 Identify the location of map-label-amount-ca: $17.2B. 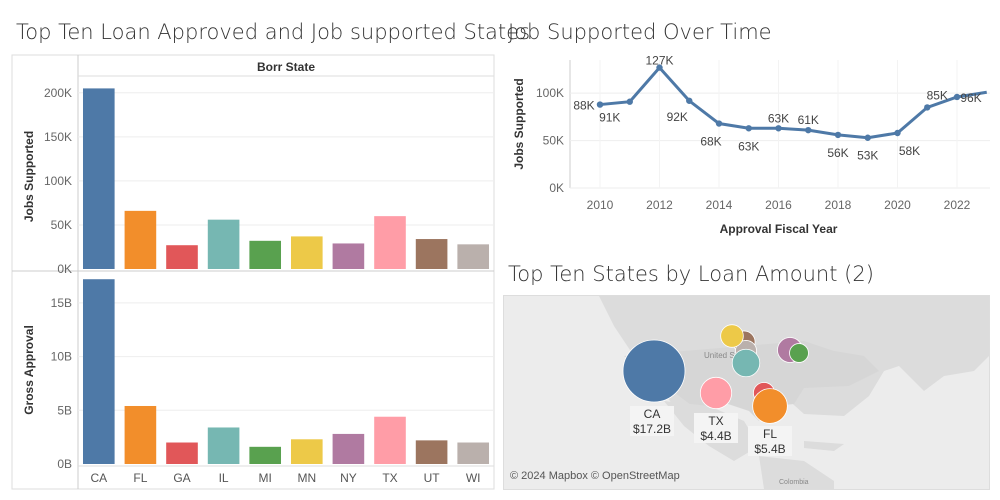
(652, 429).